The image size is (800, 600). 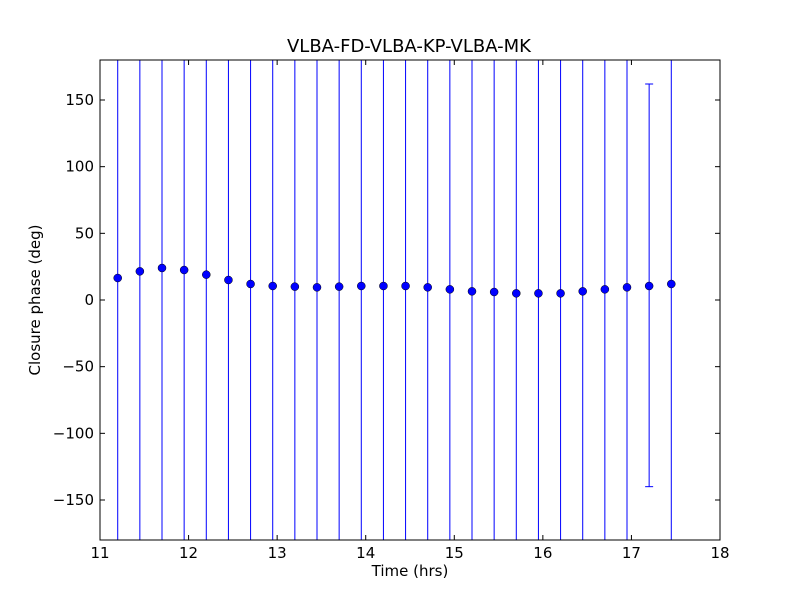 I want to click on x-tick-label: 13, so click(x=277, y=553).